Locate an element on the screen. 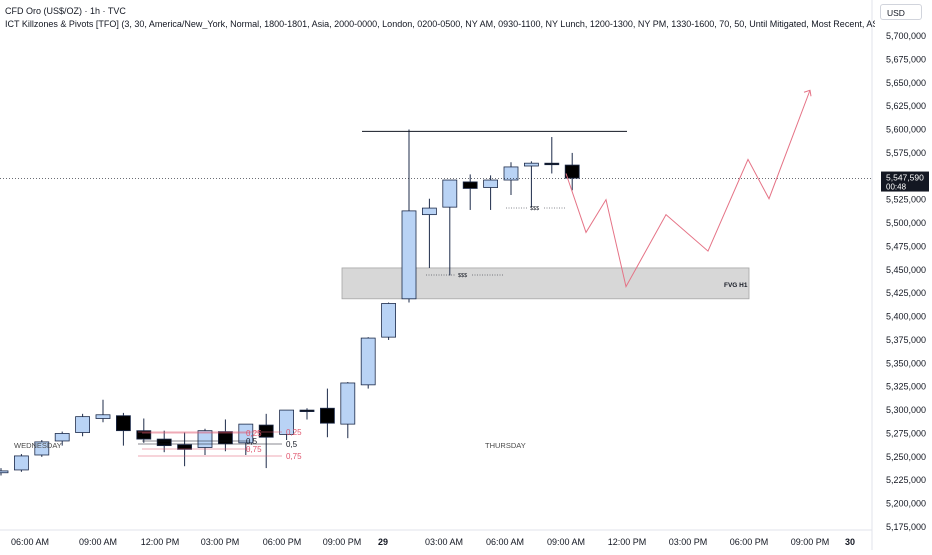 The image size is (932, 555). price-tick-label: 5,575,000 is located at coordinates (906, 153).